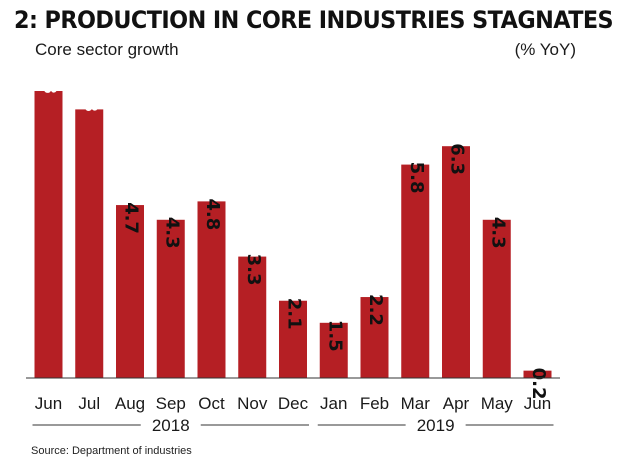  Describe the element at coordinates (537, 403) in the screenshot. I see `x-tick-label-12: Jun` at that location.